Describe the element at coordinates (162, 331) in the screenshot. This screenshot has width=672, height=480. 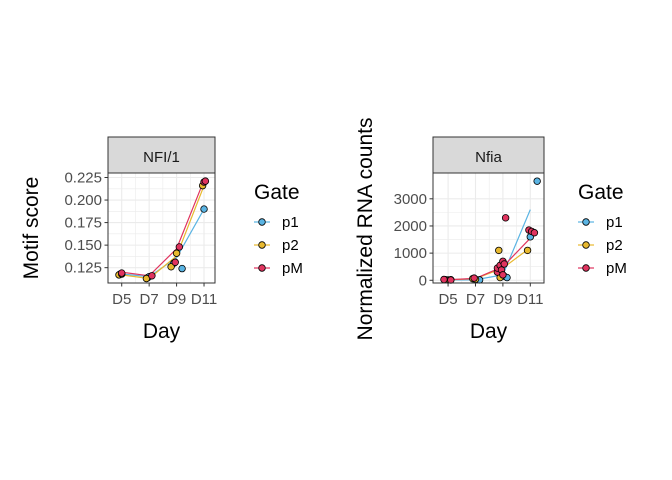
I see `x-axis-title-nfi1: Day` at that location.